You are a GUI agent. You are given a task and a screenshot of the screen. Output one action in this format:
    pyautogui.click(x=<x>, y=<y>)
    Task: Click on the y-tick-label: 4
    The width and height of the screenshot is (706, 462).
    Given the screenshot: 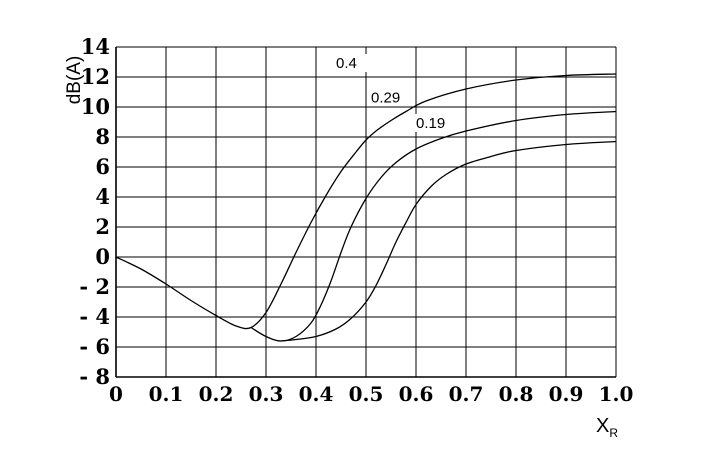 What is the action you would take?
    pyautogui.click(x=102, y=196)
    